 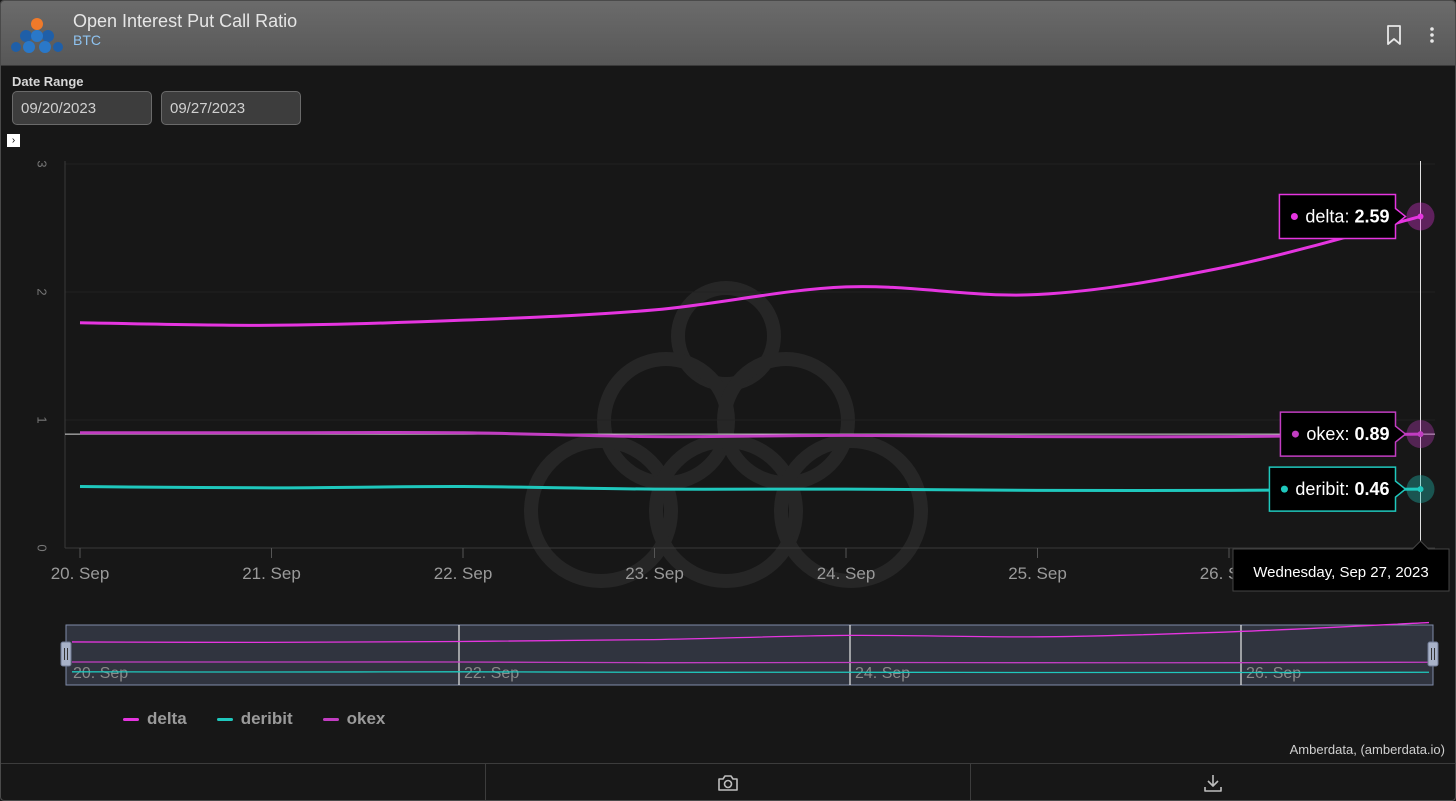 What do you see at coordinates (167, 718) in the screenshot?
I see `legend-label: delta` at bounding box center [167, 718].